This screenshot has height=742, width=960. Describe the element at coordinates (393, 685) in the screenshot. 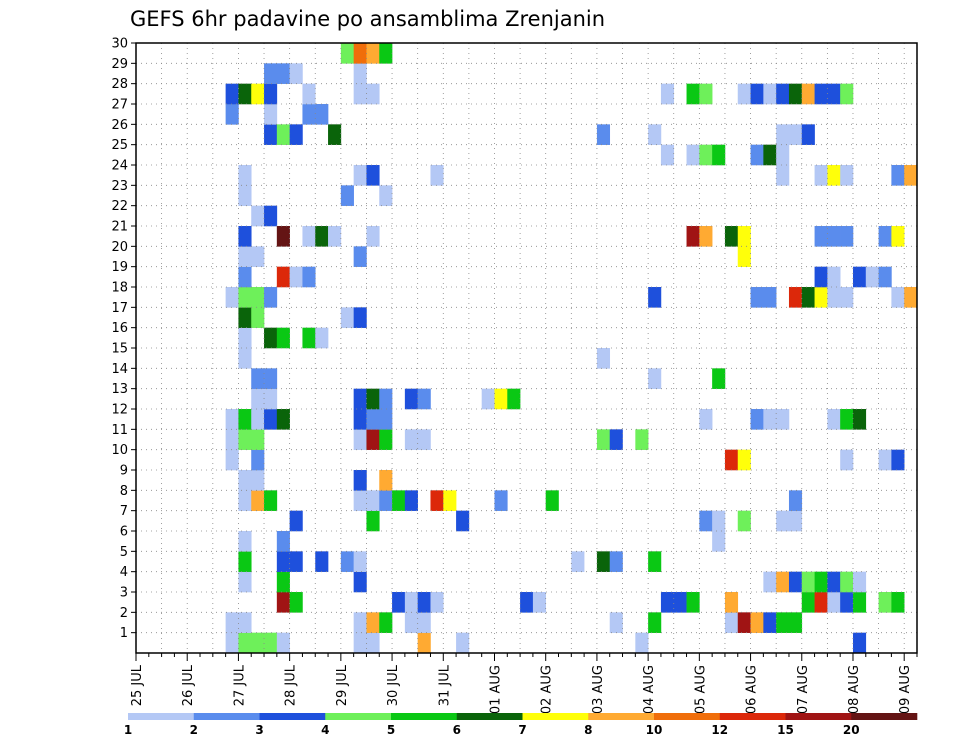

I see `x-tick-label: 30 JUL` at that location.